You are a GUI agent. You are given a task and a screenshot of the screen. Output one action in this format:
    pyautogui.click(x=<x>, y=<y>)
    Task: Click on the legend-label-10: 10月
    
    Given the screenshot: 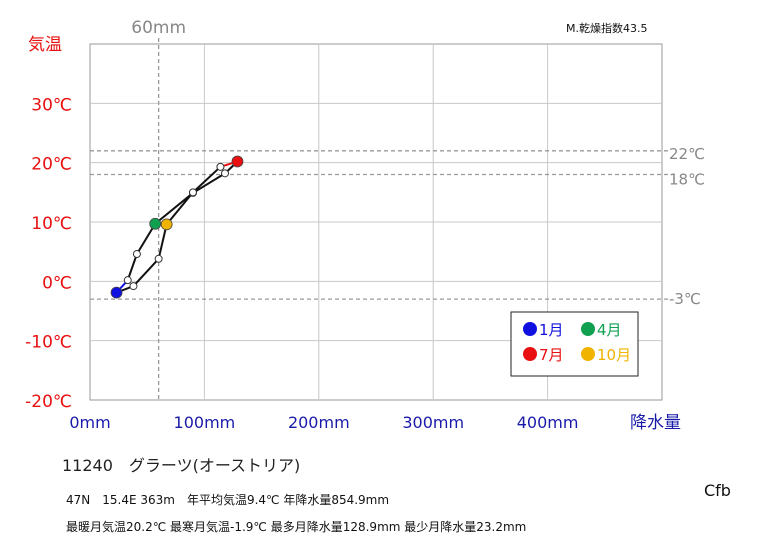 What is the action you would take?
    pyautogui.click(x=614, y=355)
    